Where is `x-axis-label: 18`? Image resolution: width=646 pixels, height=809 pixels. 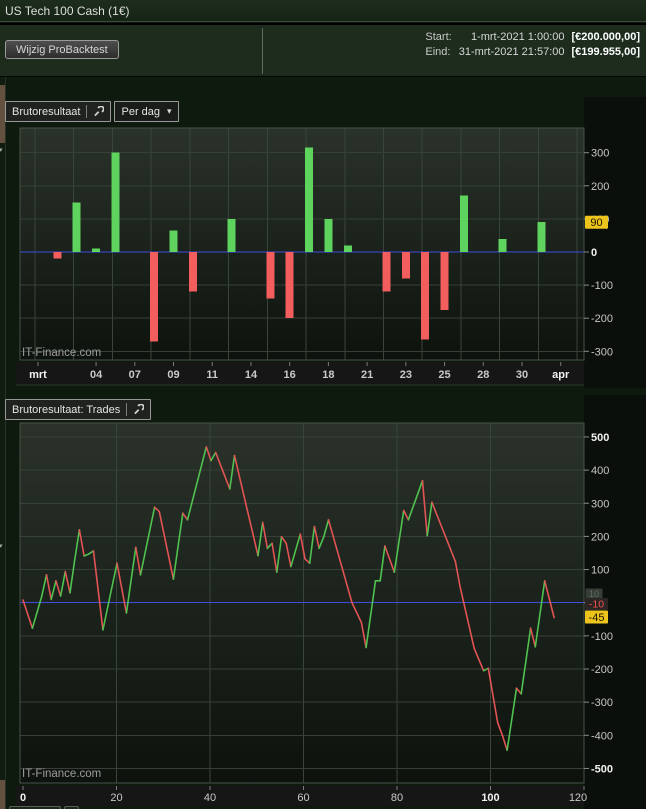
x-axis-label: 18 is located at coordinates (328, 375).